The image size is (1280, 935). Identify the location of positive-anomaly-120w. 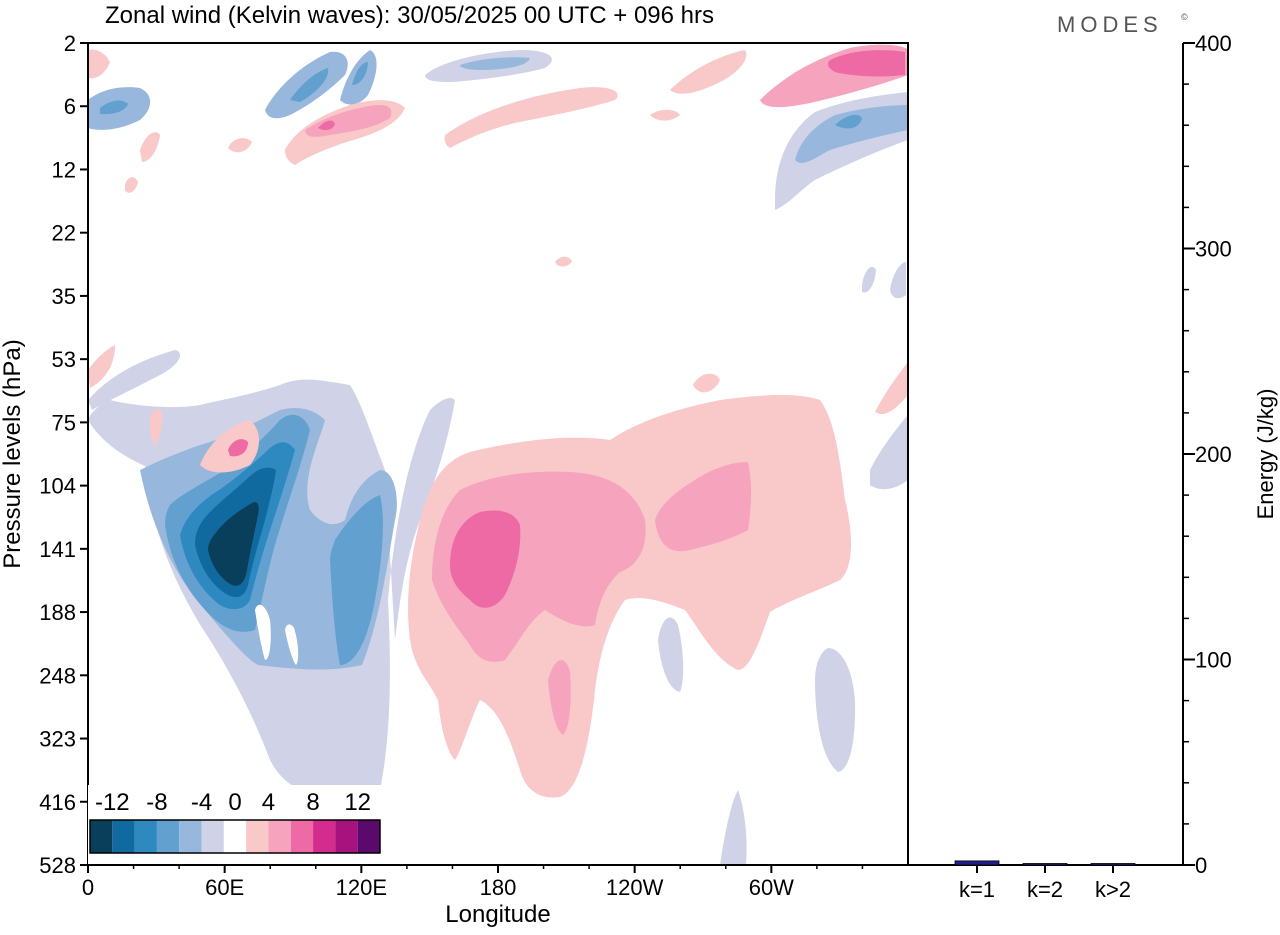
(703, 507).